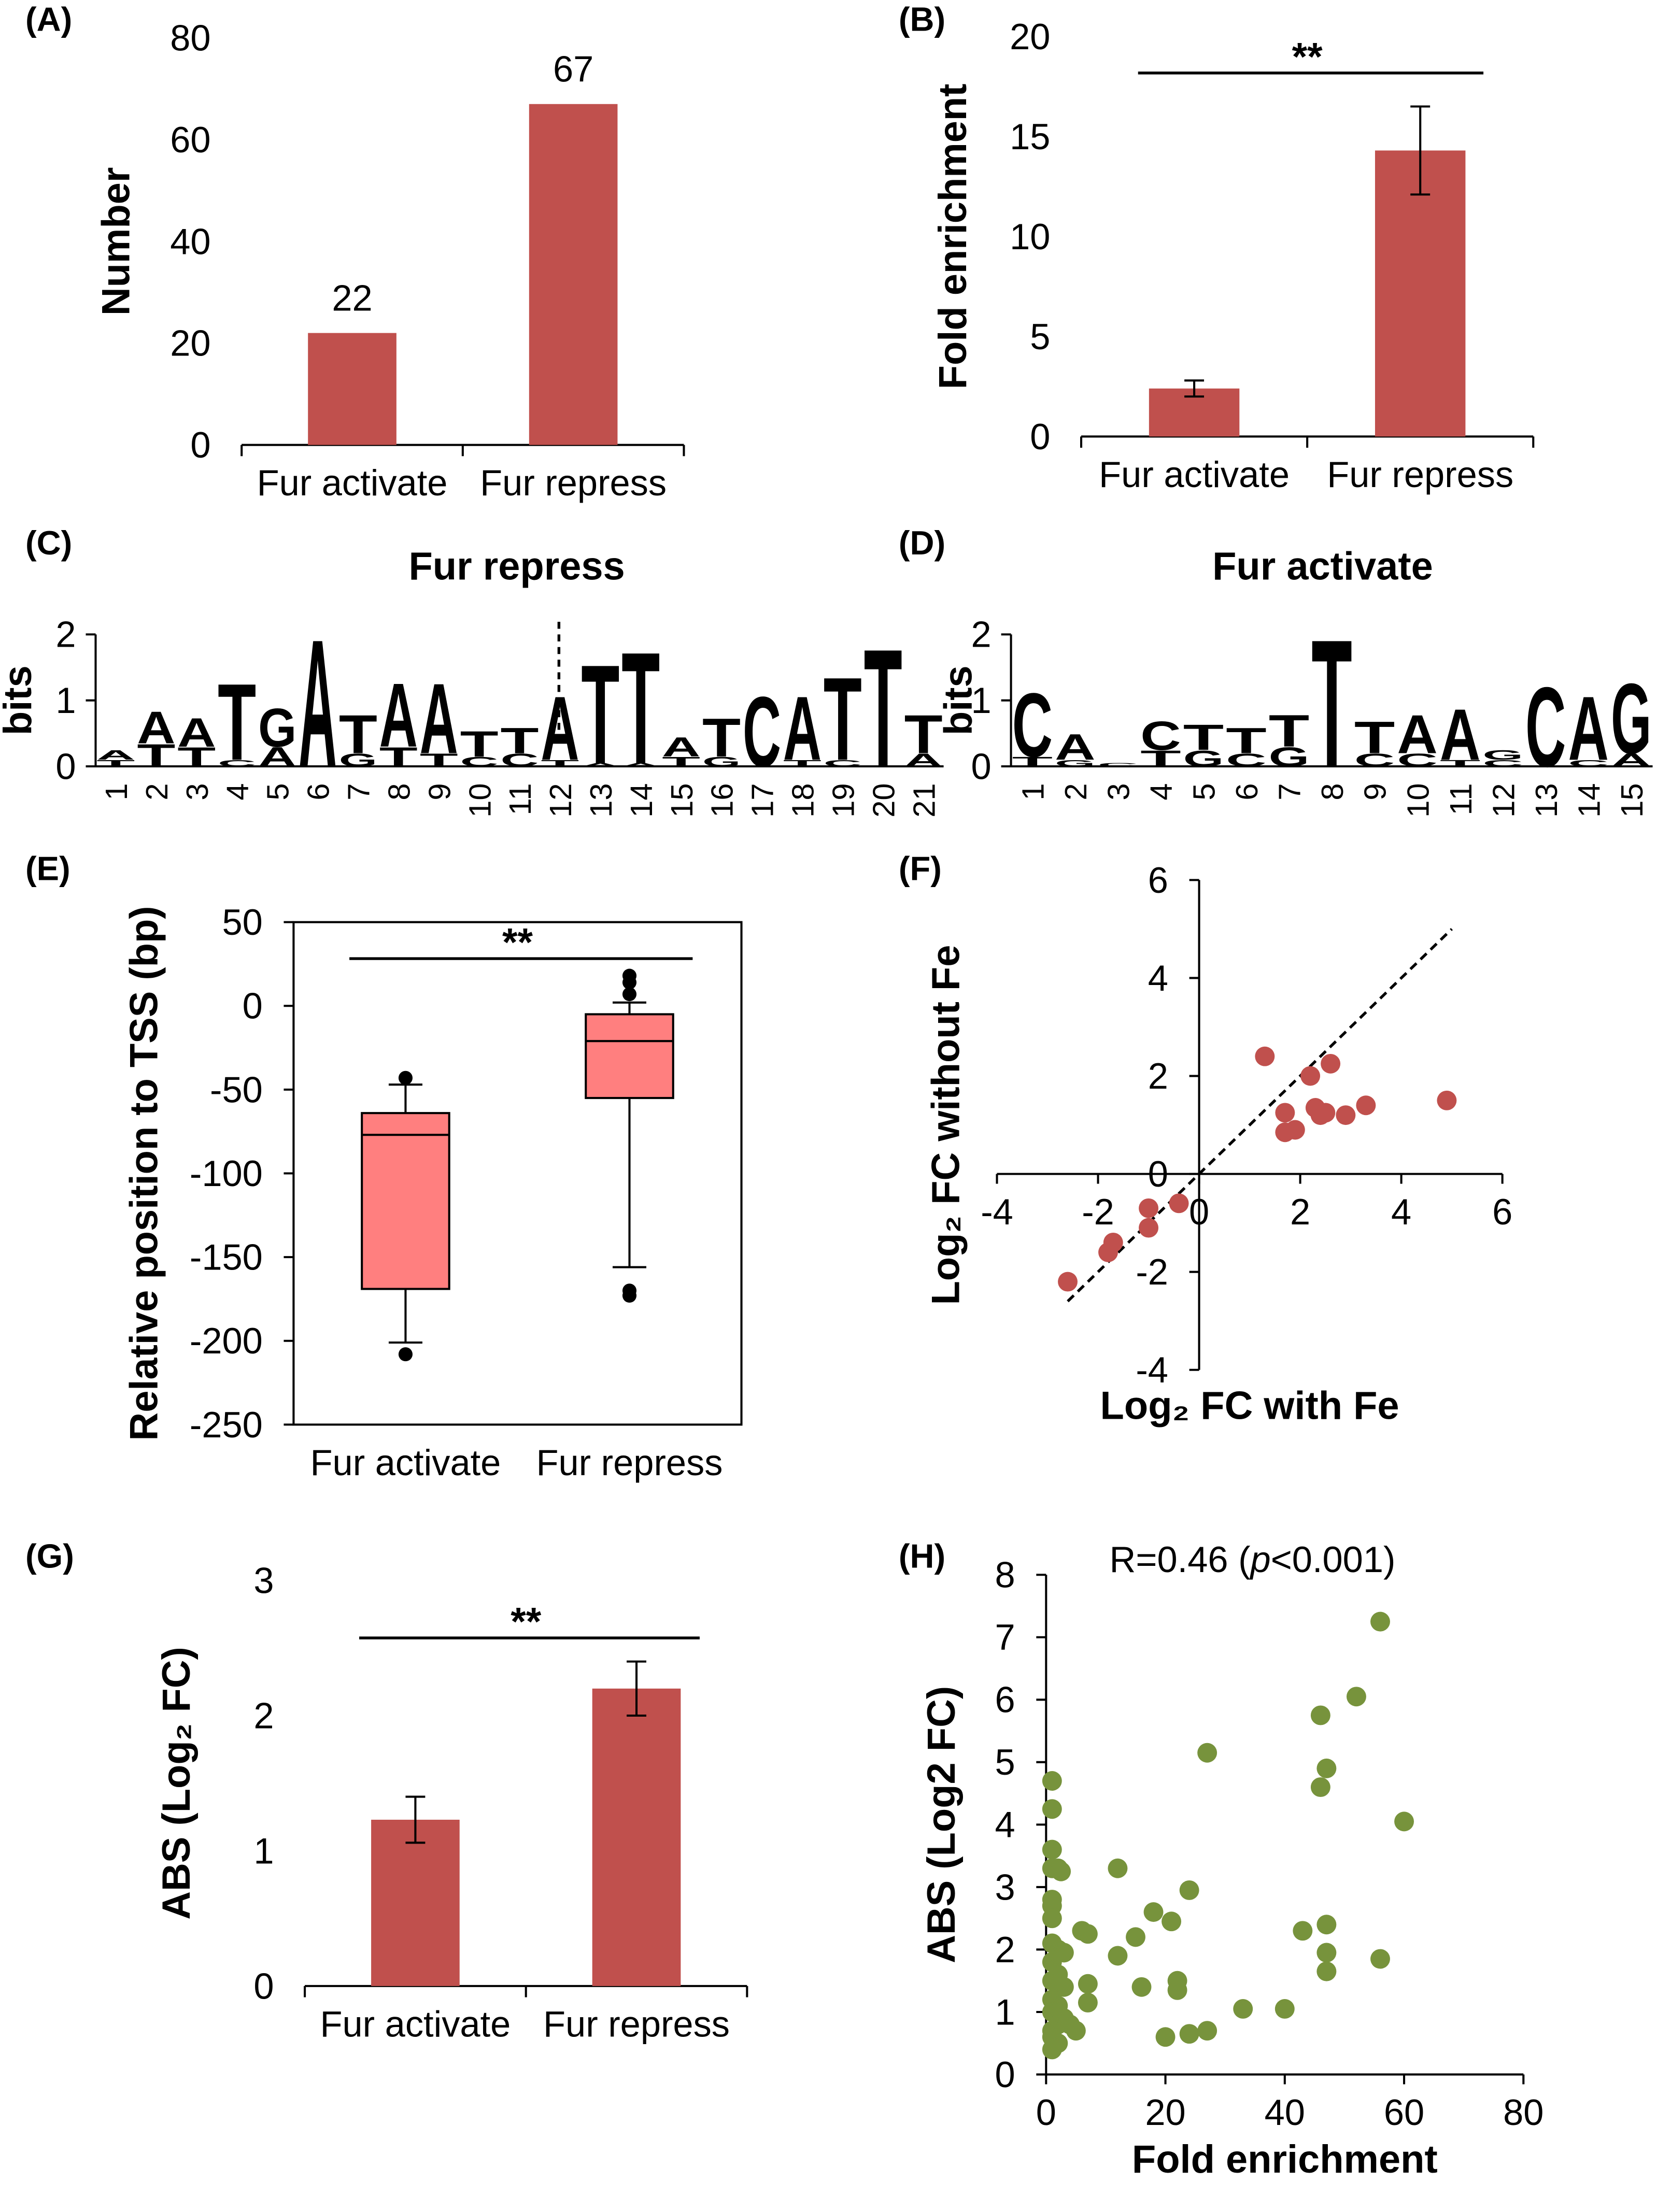 The height and width of the screenshot is (2212, 1671). I want to click on x-tick-label: -4, so click(997, 1211).